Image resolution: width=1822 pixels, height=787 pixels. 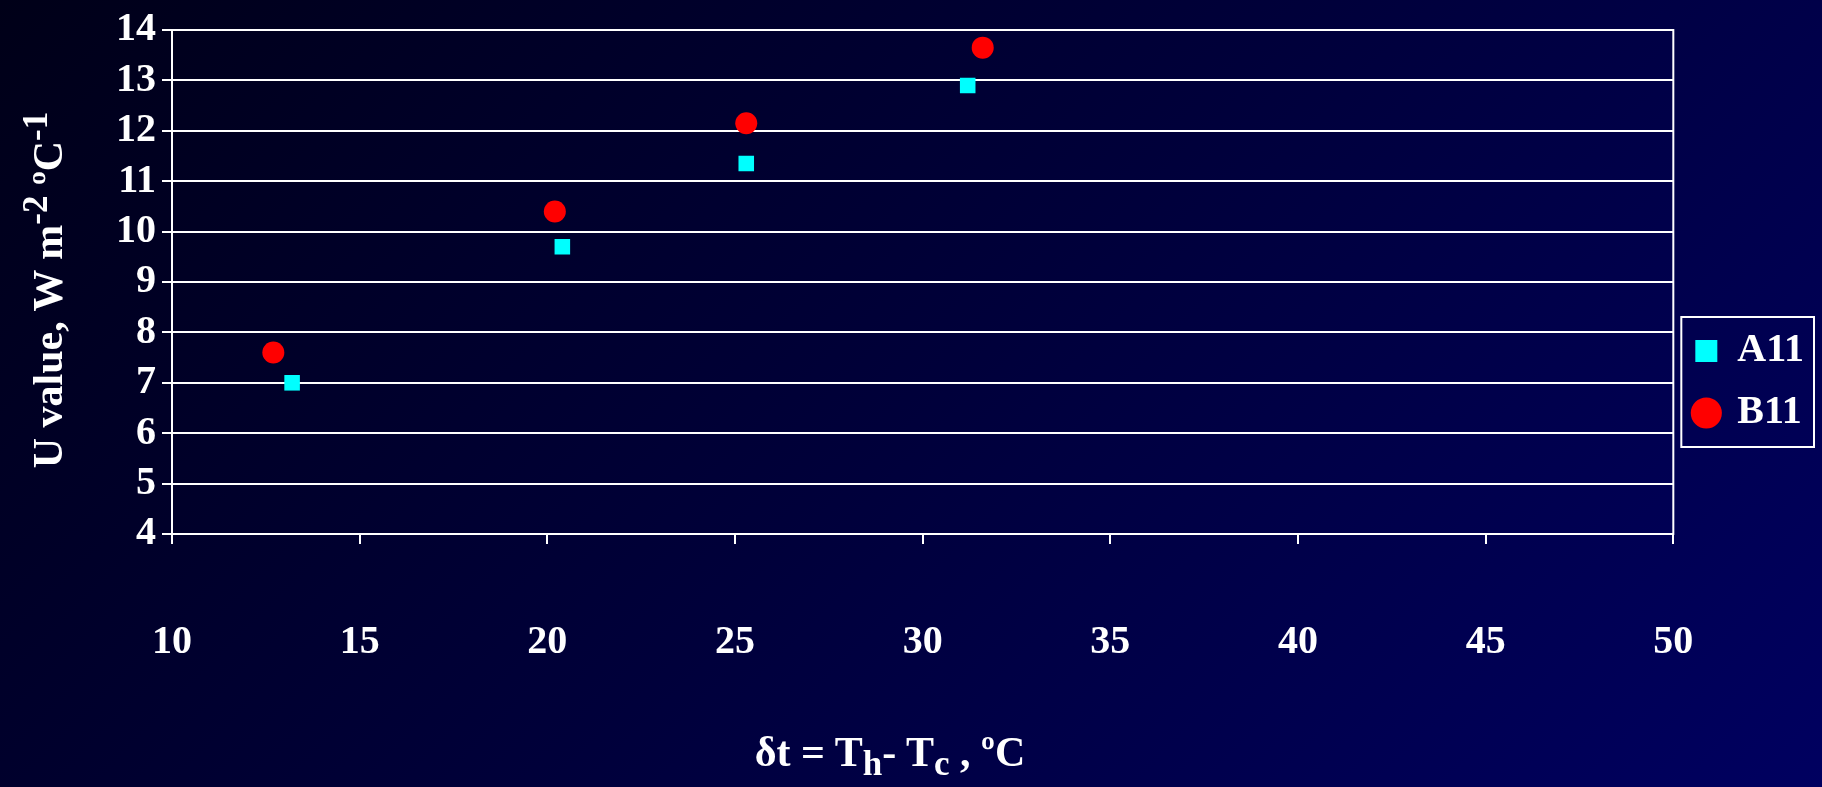 I want to click on y-tick-label: 7, so click(x=146, y=380).